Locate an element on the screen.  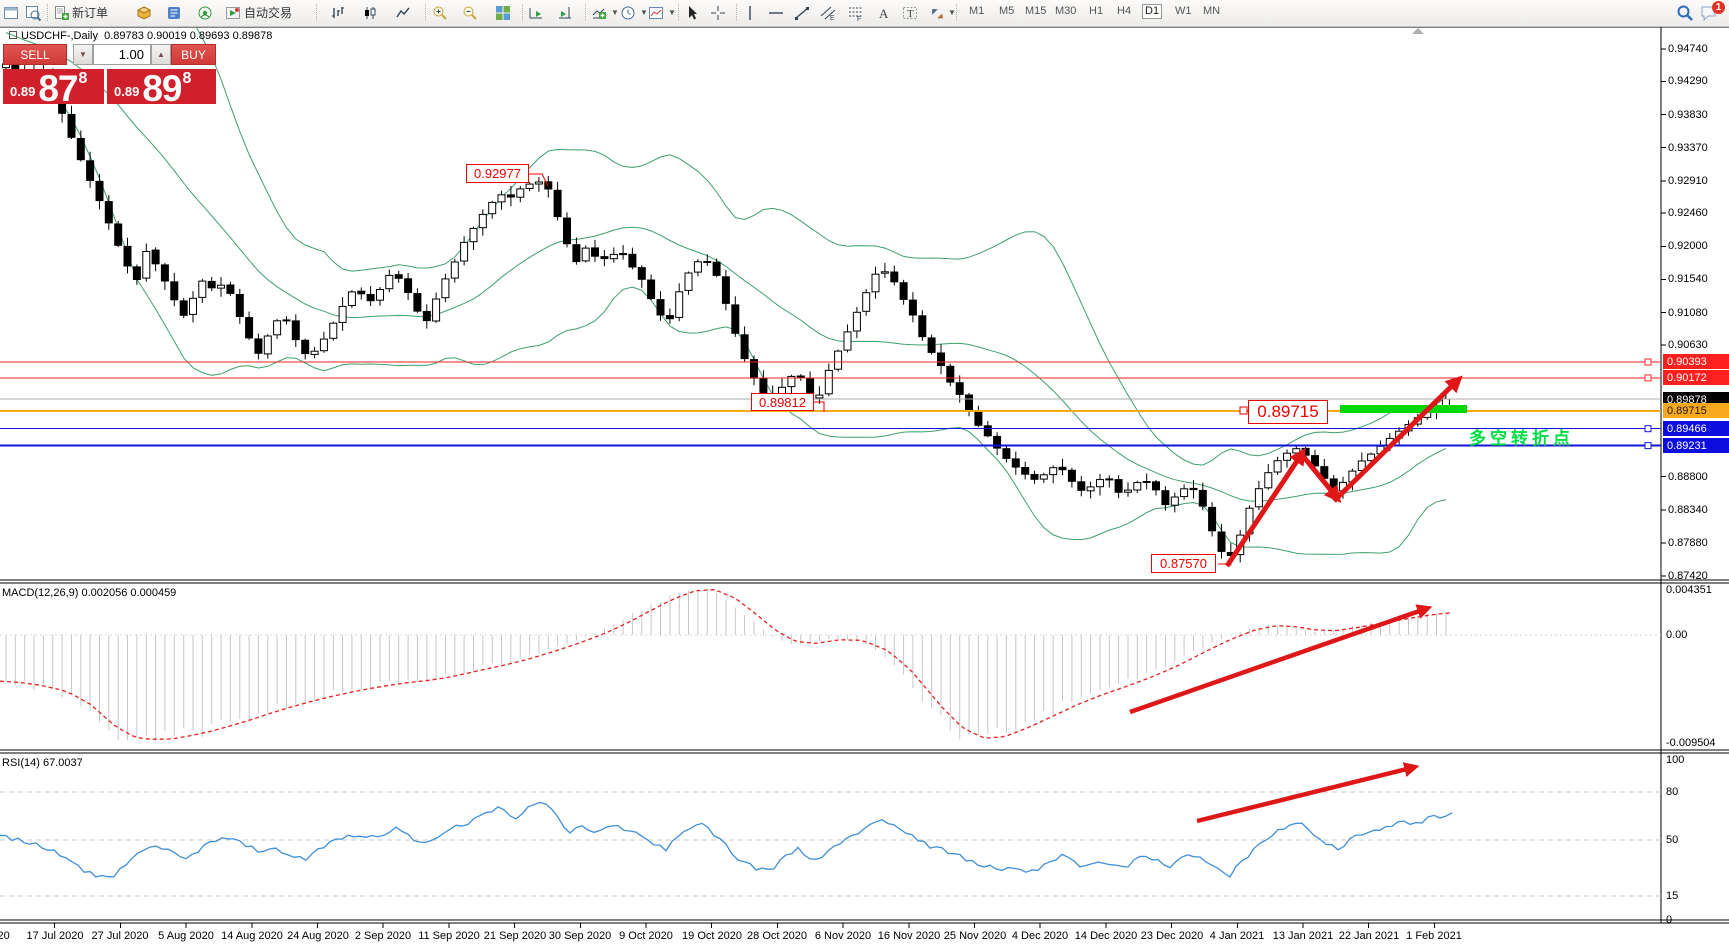
timeframe-w1-button: W1 is located at coordinates (1183, 11).